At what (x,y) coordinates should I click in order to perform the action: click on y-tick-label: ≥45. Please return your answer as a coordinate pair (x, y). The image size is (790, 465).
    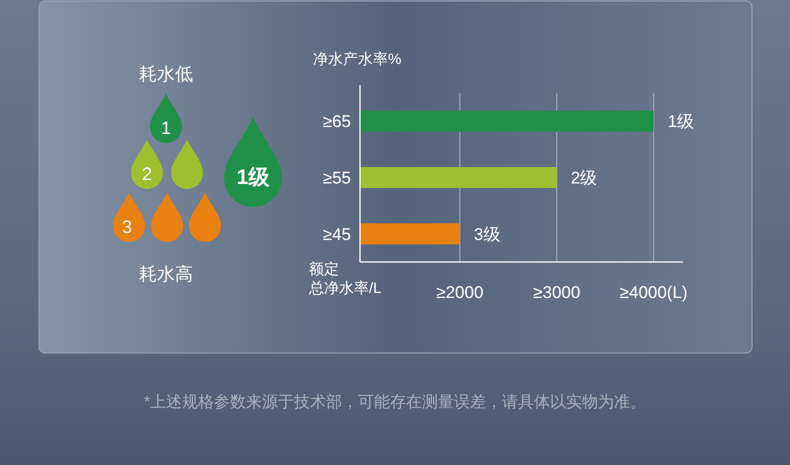
    Looking at the image, I should click on (336, 234).